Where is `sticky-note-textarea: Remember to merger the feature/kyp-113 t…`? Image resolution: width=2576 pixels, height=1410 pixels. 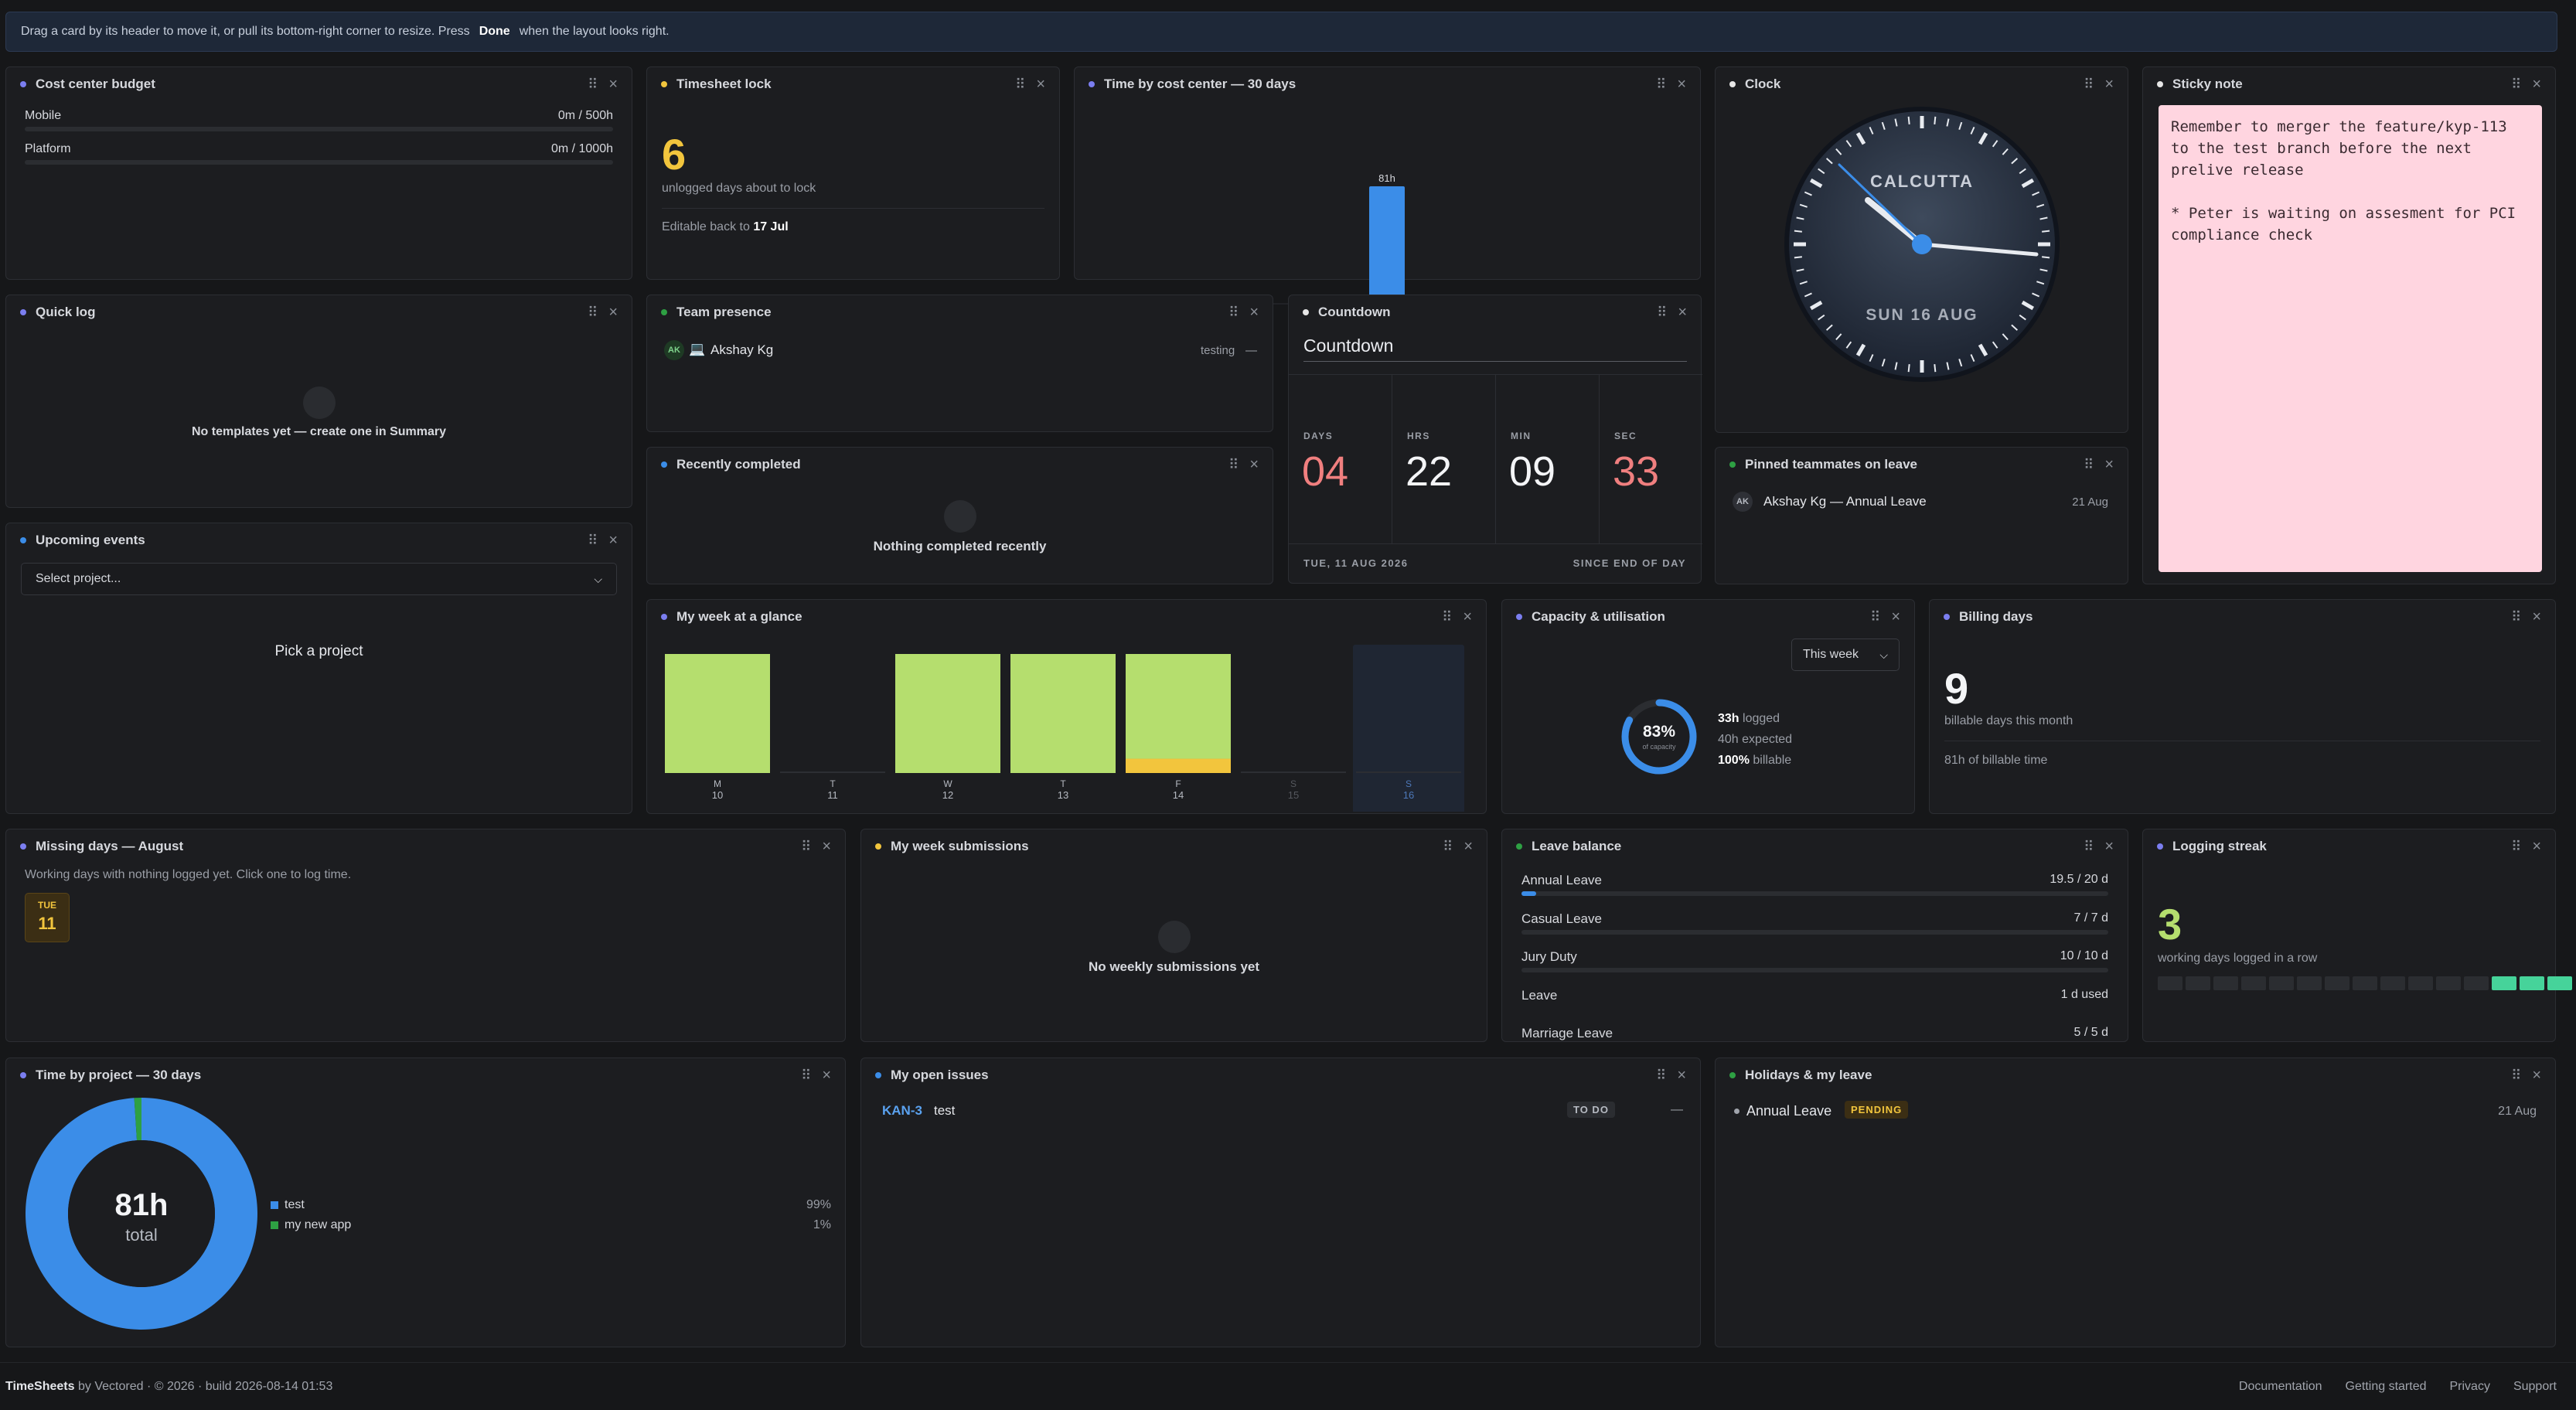 sticky-note-textarea: Remember to merger the feature/kyp-113 t… is located at coordinates (2350, 338).